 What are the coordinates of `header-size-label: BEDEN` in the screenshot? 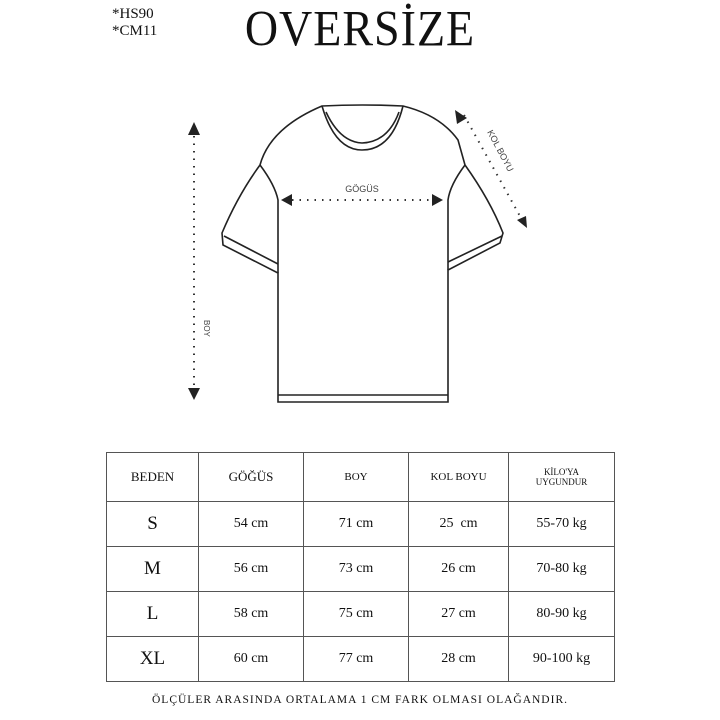 It's located at (152, 476).